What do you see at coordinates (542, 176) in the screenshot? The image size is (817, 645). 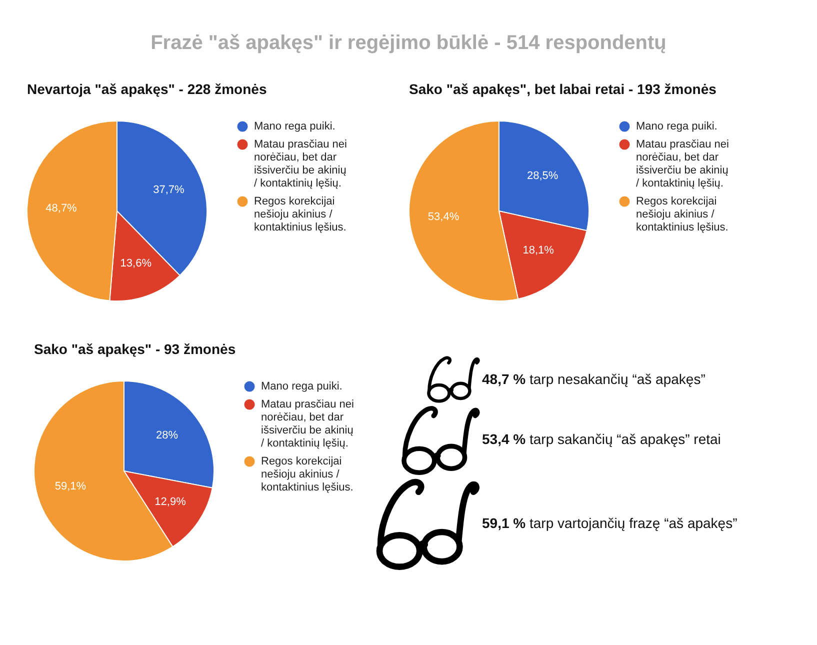 I see `data-label: 28,5%` at bounding box center [542, 176].